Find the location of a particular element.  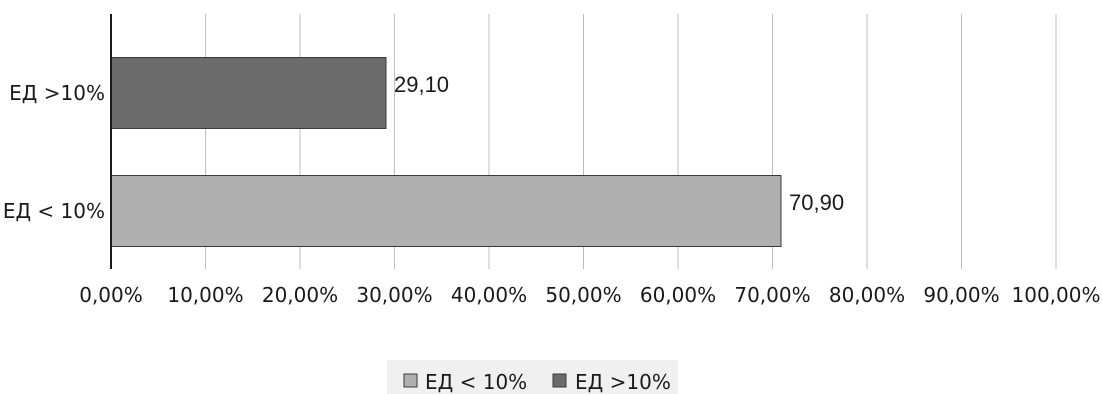

x-tick-label: 40,00% is located at coordinates (489, 295).